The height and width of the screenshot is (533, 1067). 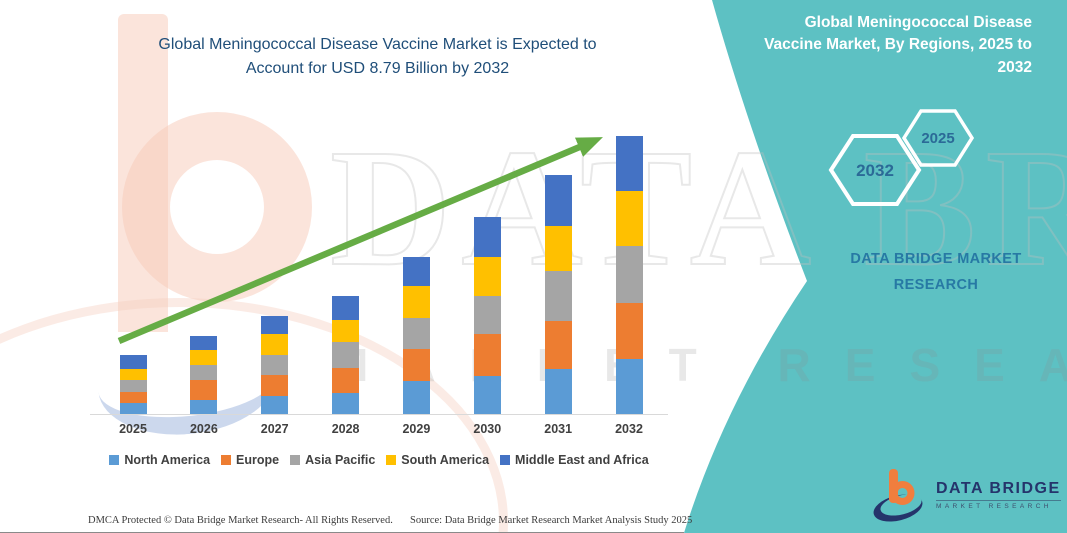 What do you see at coordinates (133, 429) in the screenshot?
I see `x-axis-label-2025: 2025` at bounding box center [133, 429].